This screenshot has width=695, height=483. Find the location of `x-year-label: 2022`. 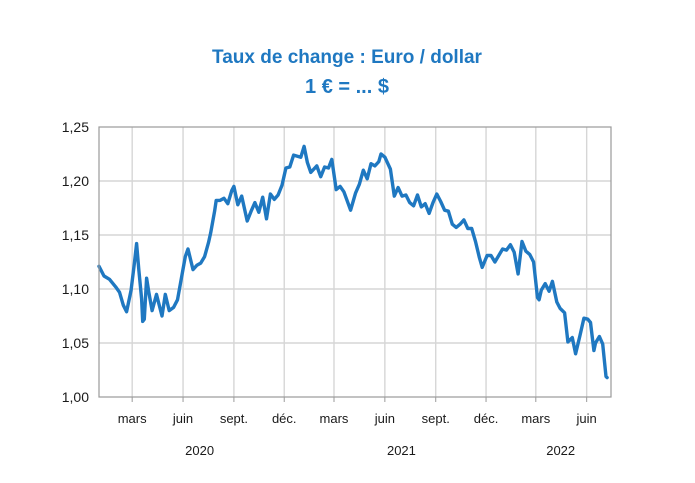

x-year-label: 2022 is located at coordinates (560, 450).